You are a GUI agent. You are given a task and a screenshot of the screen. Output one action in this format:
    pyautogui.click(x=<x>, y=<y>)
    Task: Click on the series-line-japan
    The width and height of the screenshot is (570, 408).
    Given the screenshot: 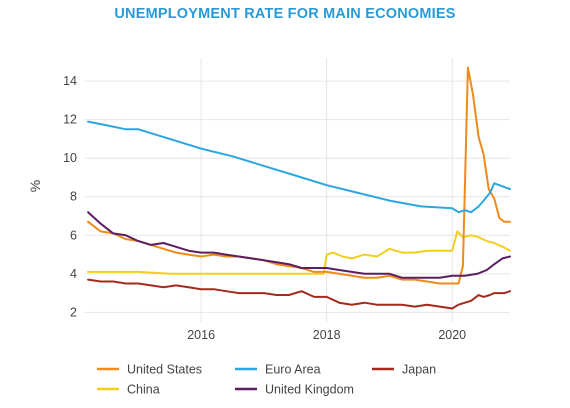 What is the action you would take?
    pyautogui.click(x=299, y=294)
    